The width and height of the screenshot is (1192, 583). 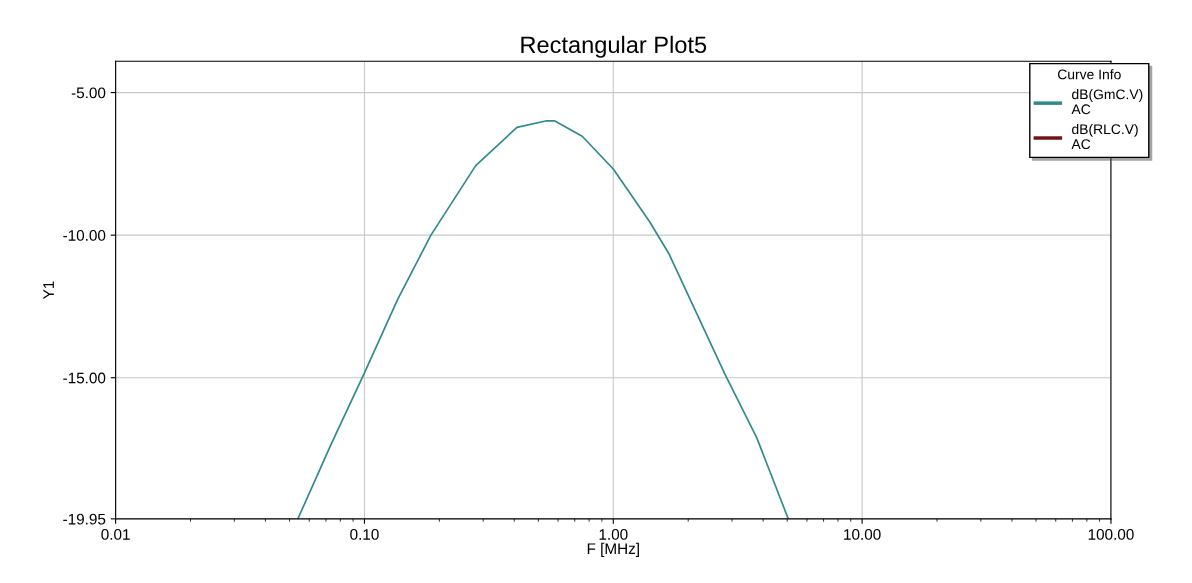 I want to click on y-tick-label: -5.00, so click(x=88, y=93).